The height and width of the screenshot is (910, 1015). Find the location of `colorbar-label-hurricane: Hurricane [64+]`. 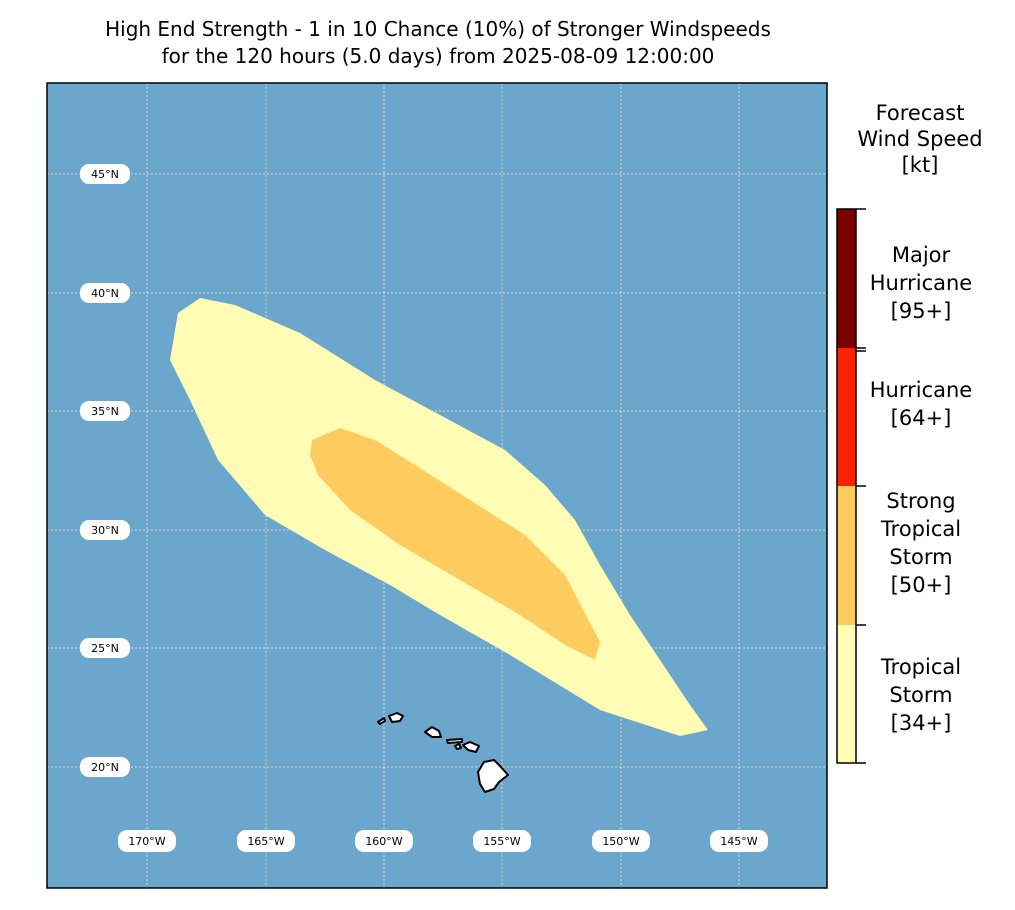

colorbar-label-hurricane: Hurricane [64+] is located at coordinates (921, 404).